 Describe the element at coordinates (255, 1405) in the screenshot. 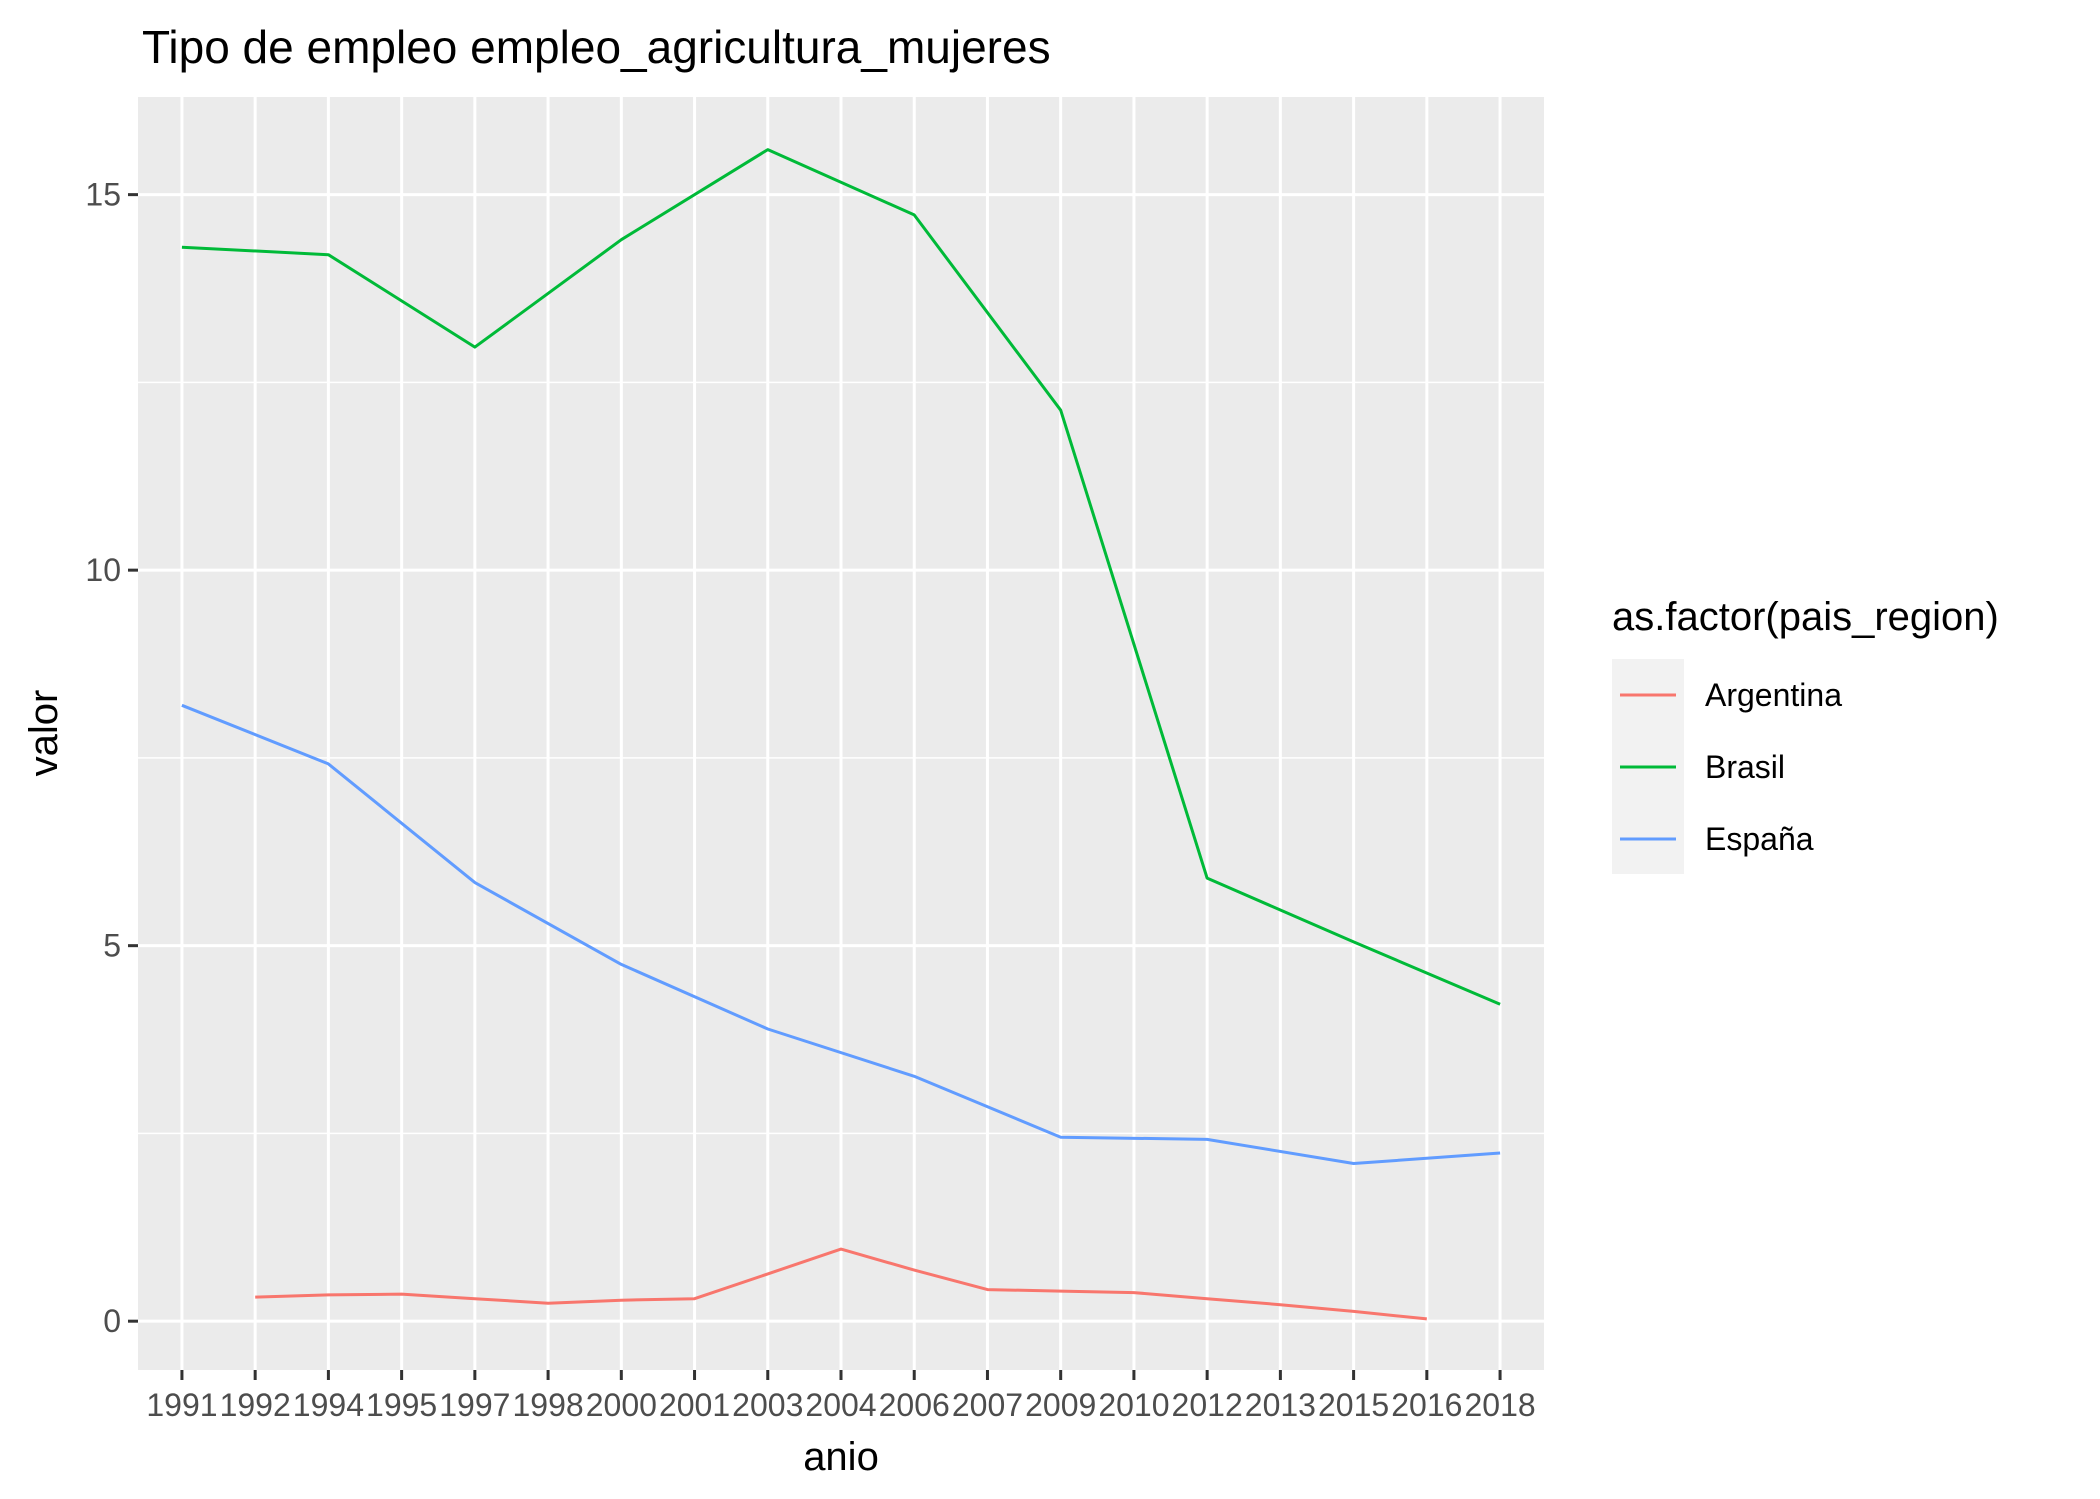

I see `x-tick-label: 1992` at that location.